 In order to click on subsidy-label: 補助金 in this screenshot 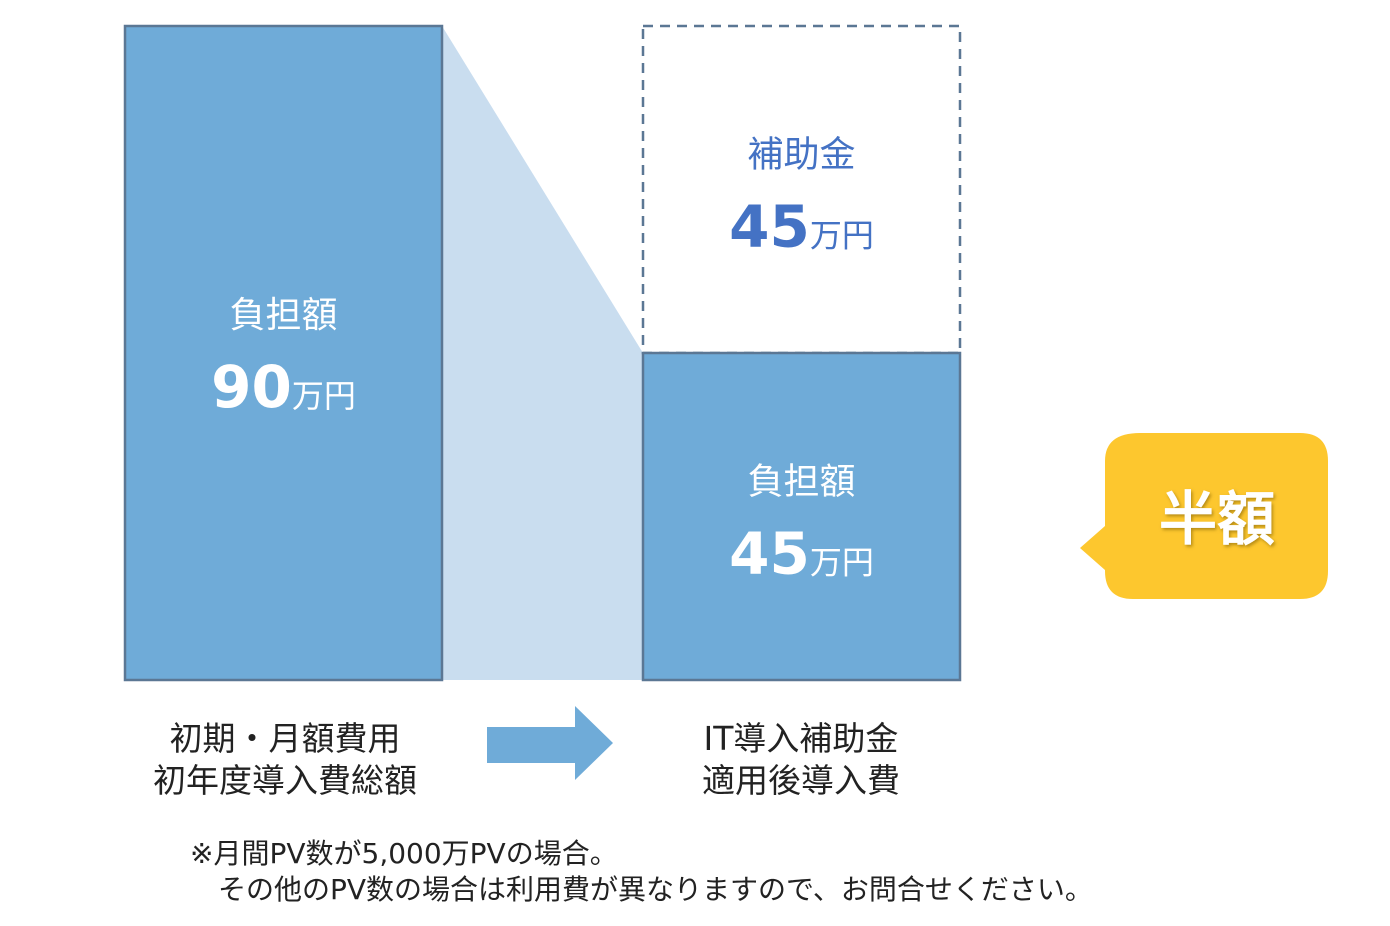, I will do `click(801, 155)`.